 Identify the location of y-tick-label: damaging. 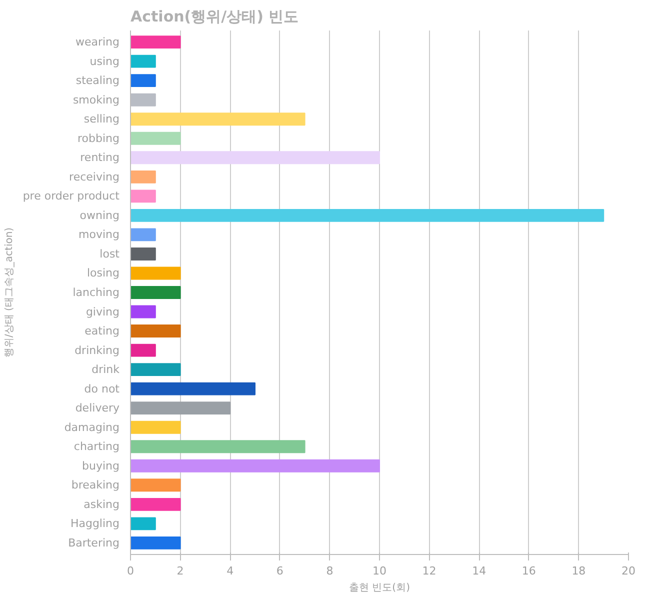
(92, 427).